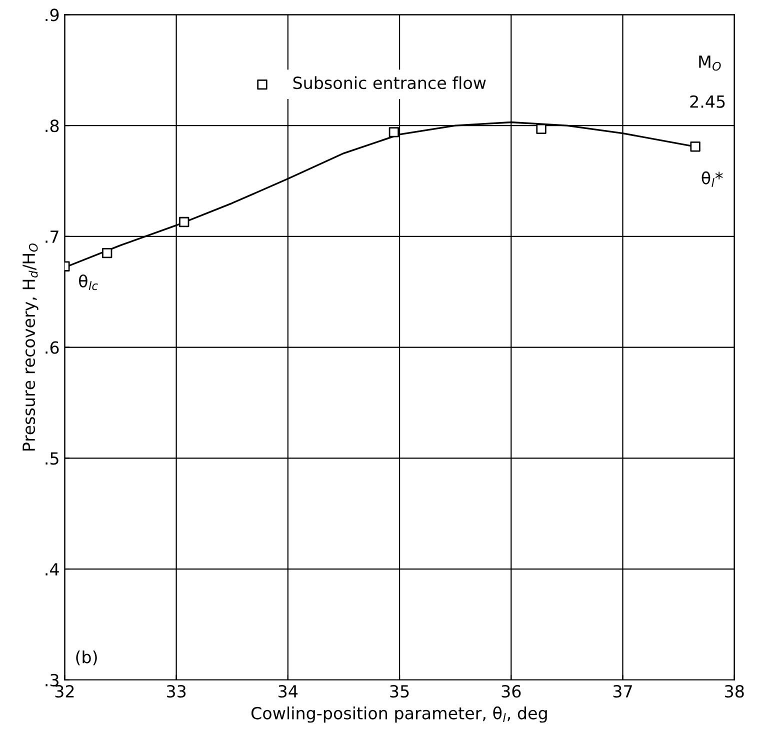  Describe the element at coordinates (710, 63) in the screenshot. I see `annotation: M$_{O}$` at that location.